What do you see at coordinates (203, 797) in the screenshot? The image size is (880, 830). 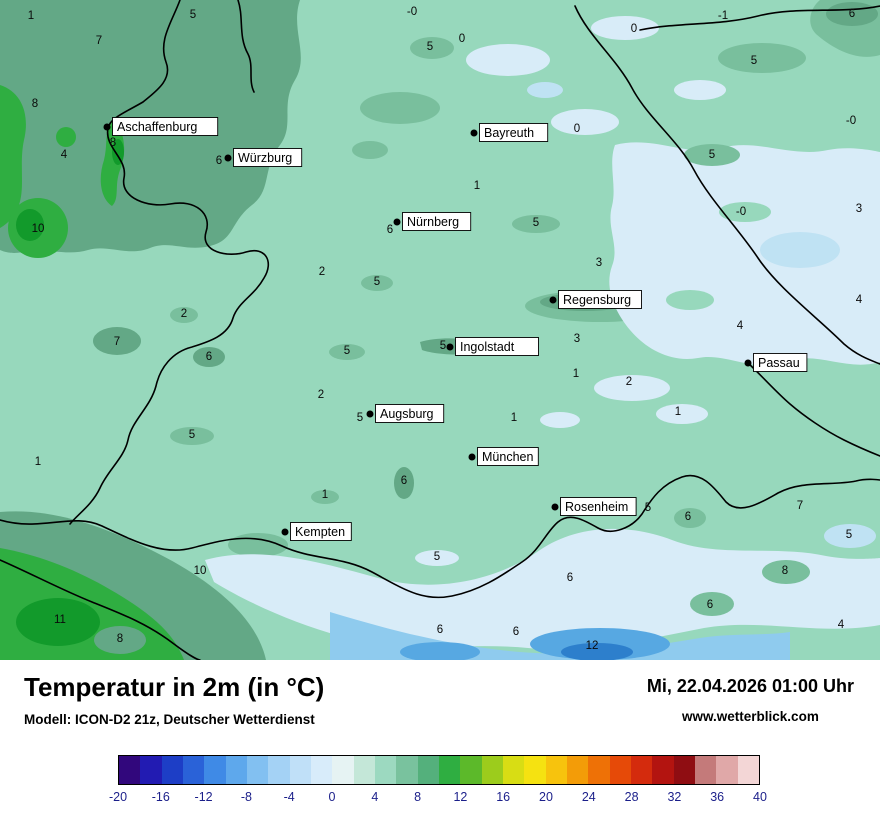 I see `colorbar-tick: -12` at bounding box center [203, 797].